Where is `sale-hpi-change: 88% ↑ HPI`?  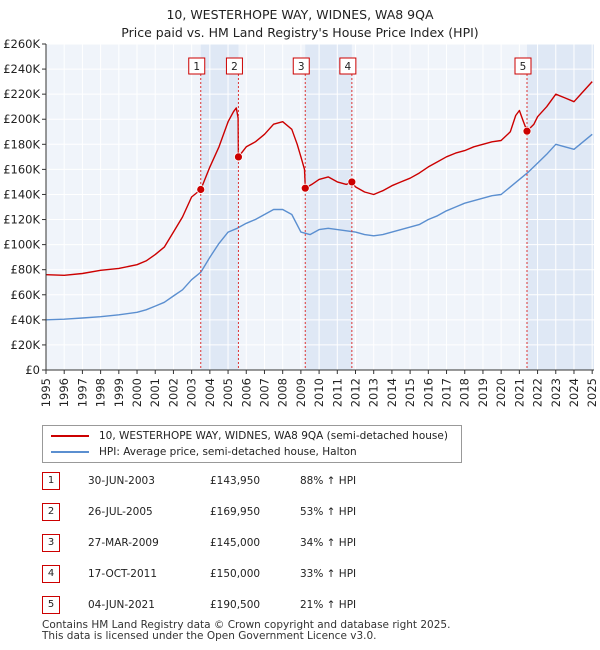
sale-hpi-change: 88% ↑ HPI is located at coordinates (328, 481).